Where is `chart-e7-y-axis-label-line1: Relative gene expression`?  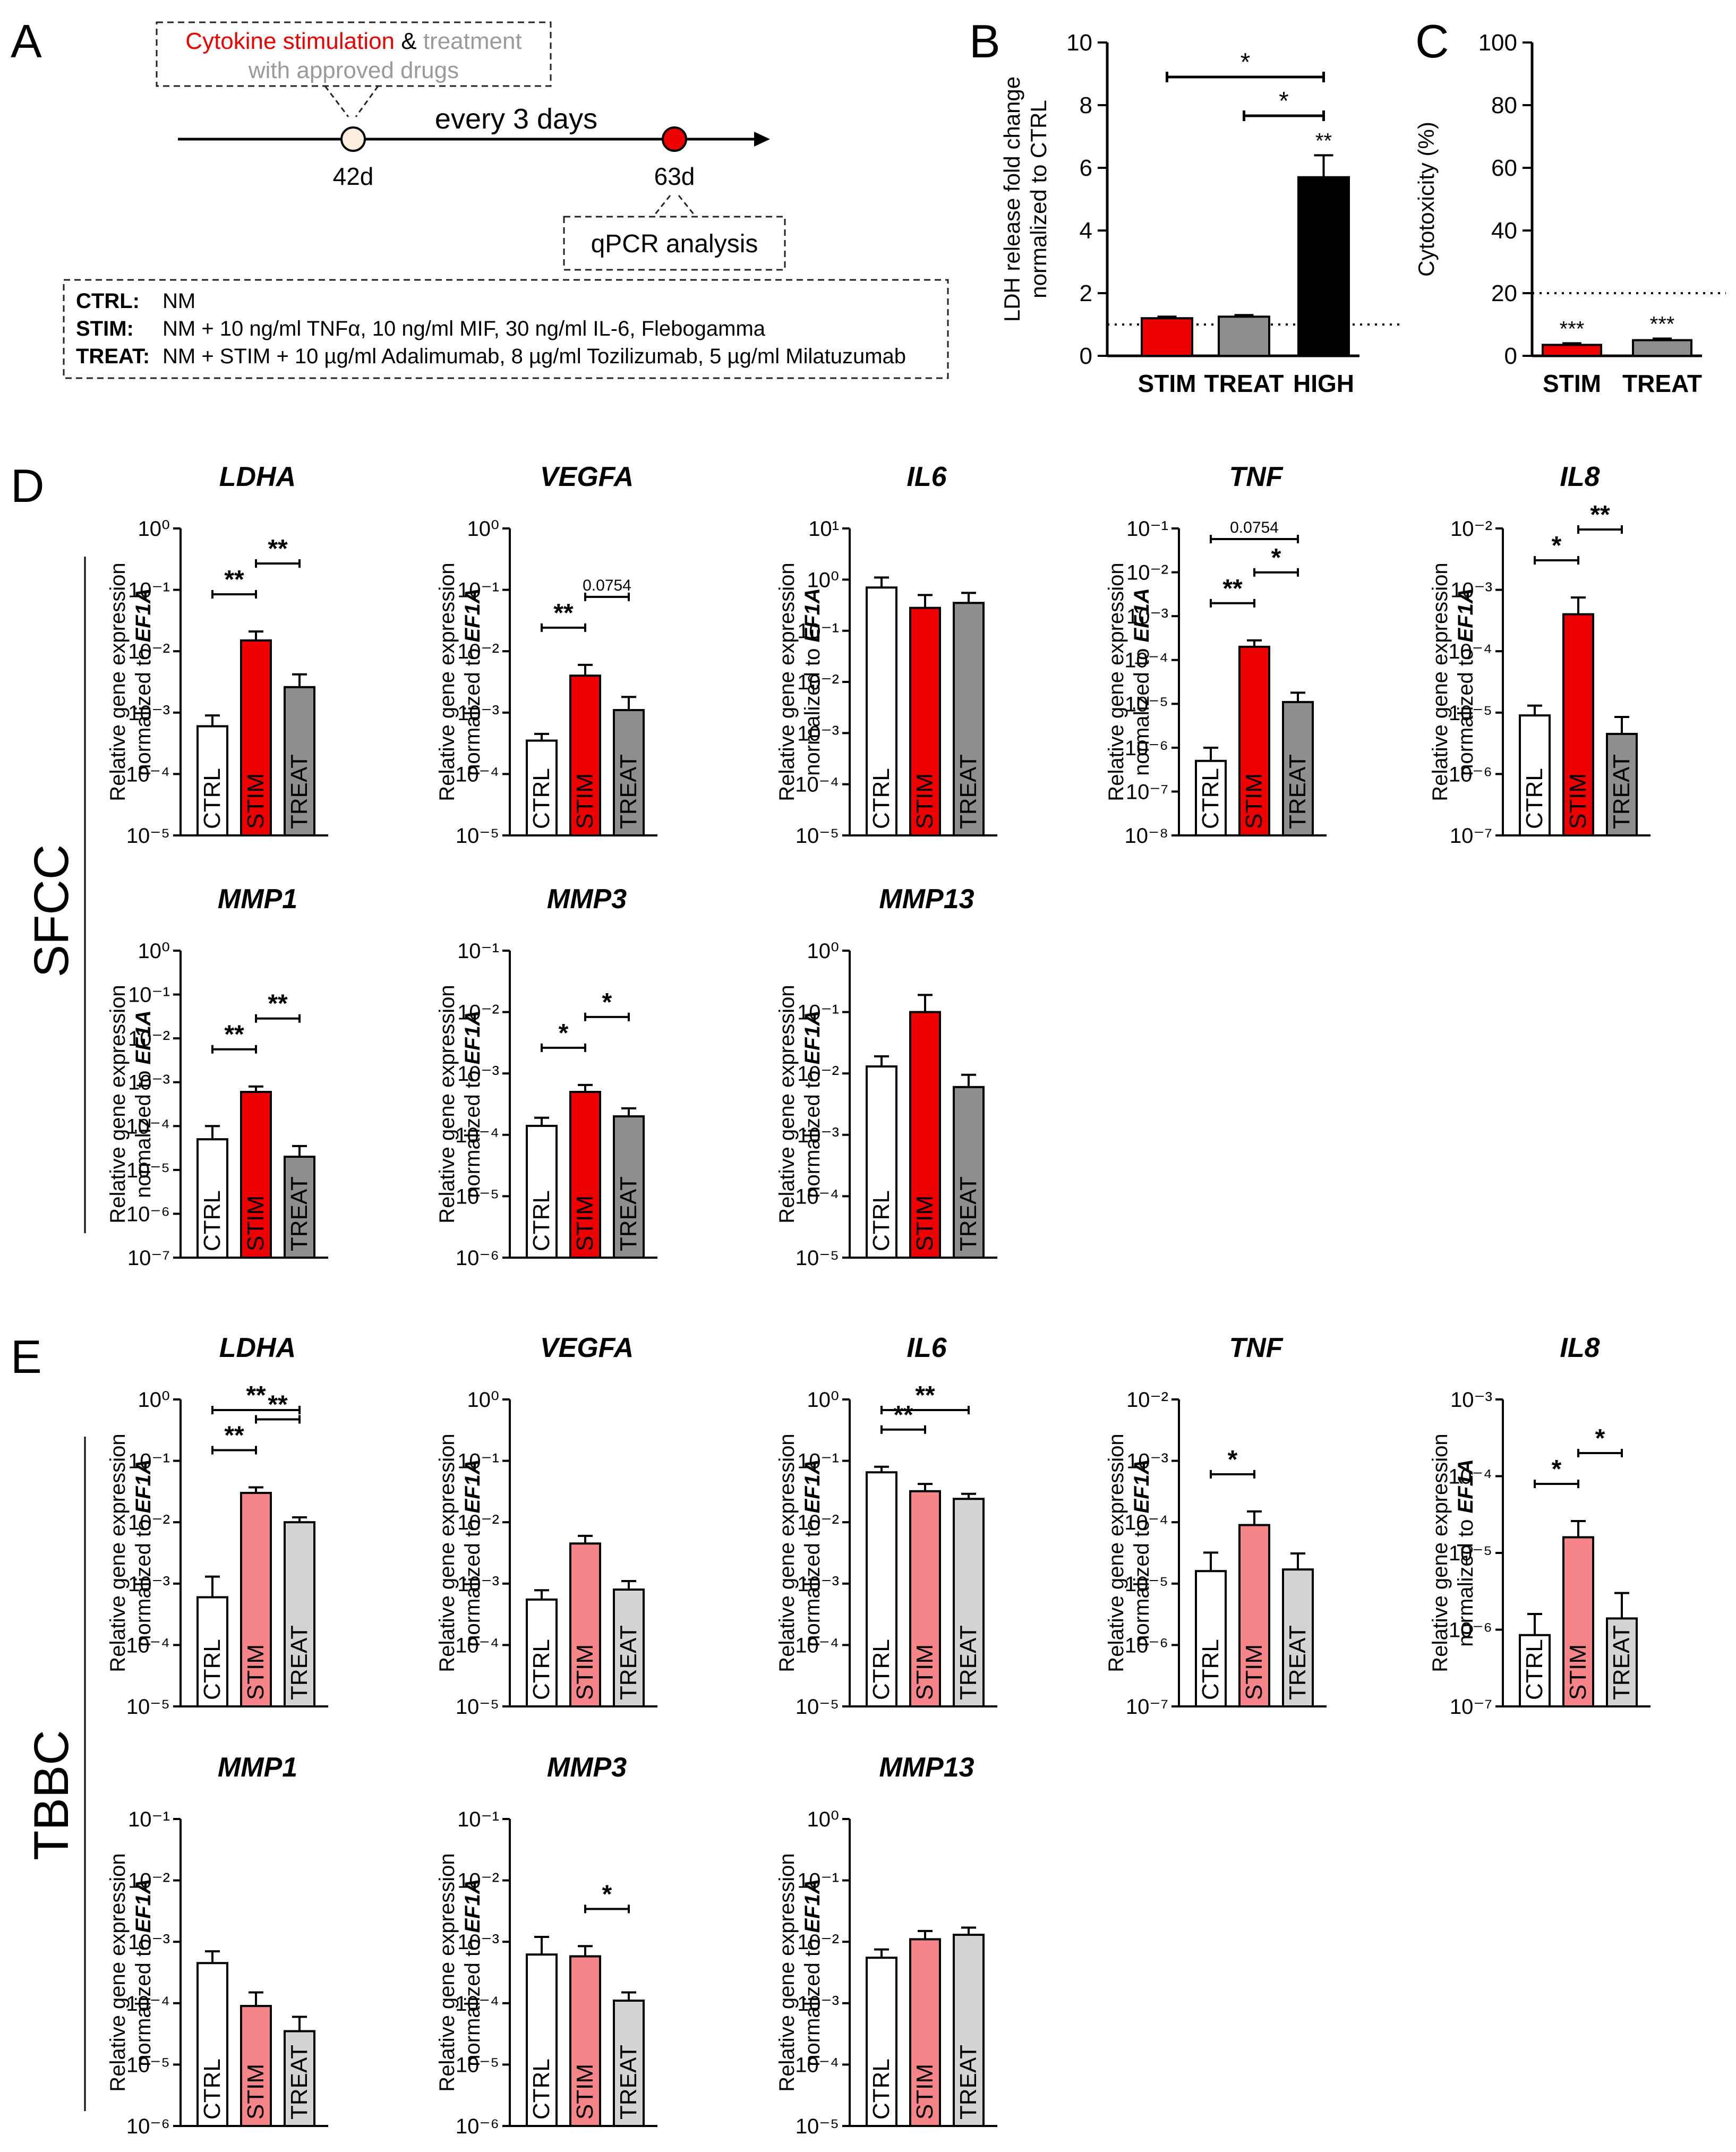 chart-e7-y-axis-label-line1: Relative gene expression is located at coordinates (447, 1972).